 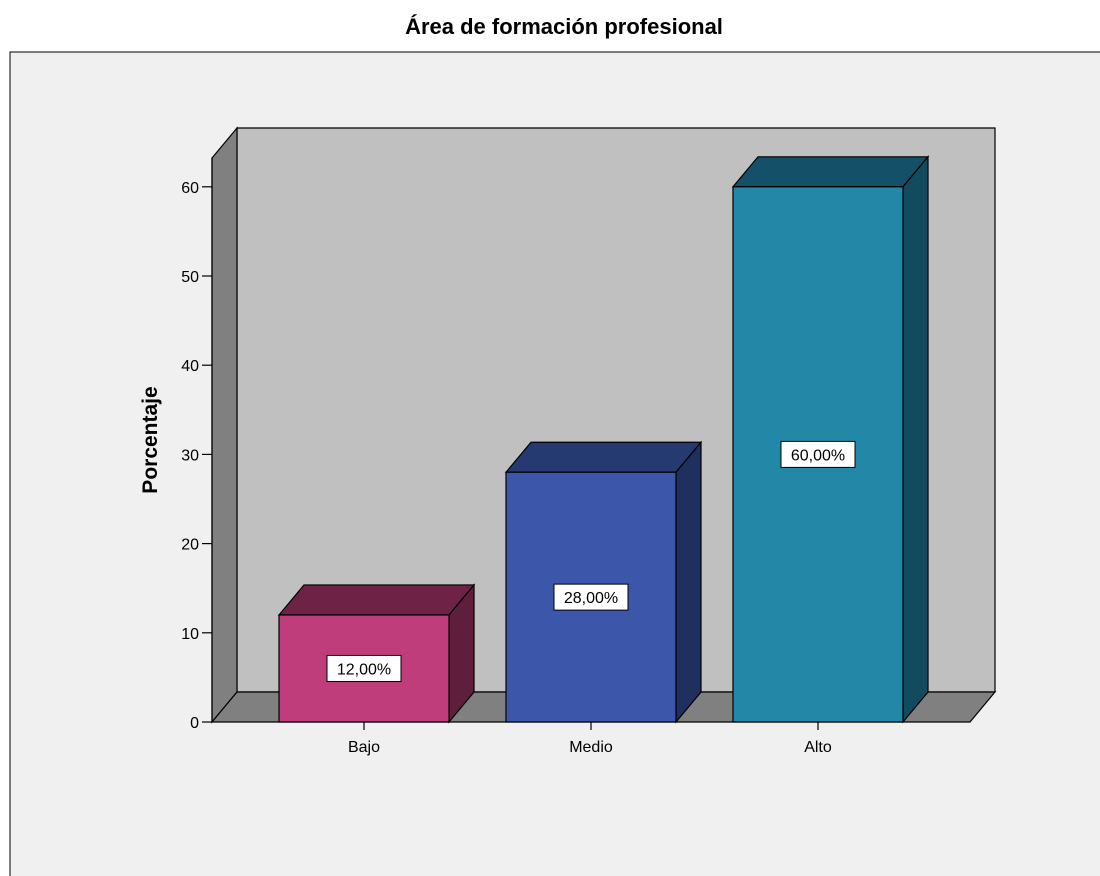 I want to click on y-tick-label: 60, so click(x=190, y=188).